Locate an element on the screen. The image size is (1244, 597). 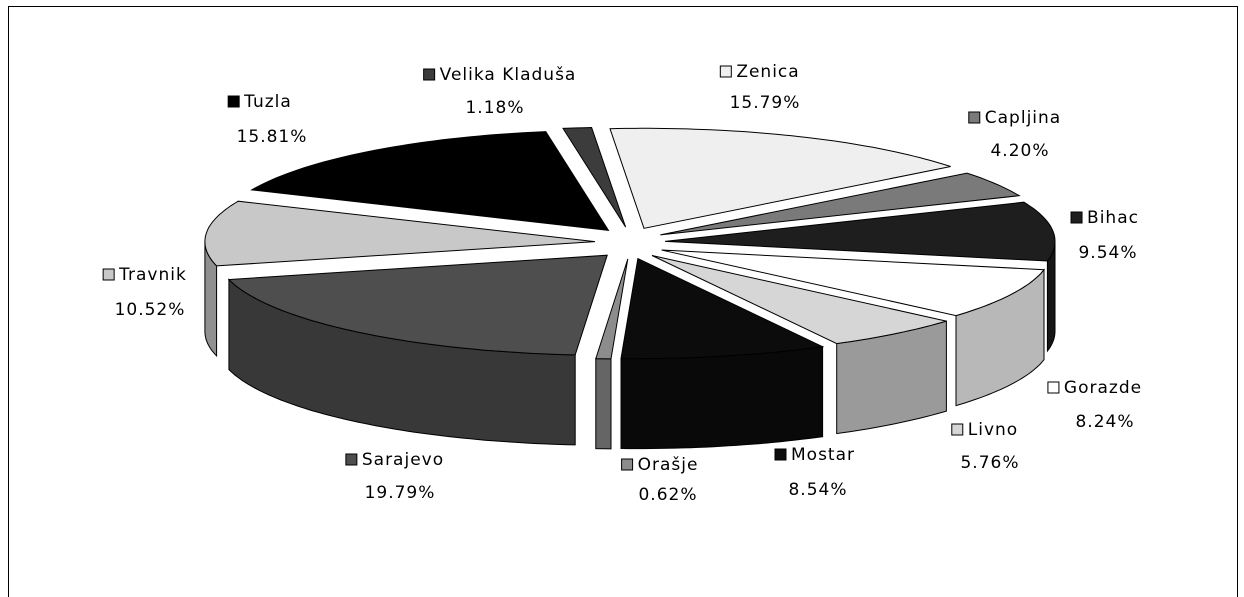
legend-label: Velika Kladuša is located at coordinates (508, 75).